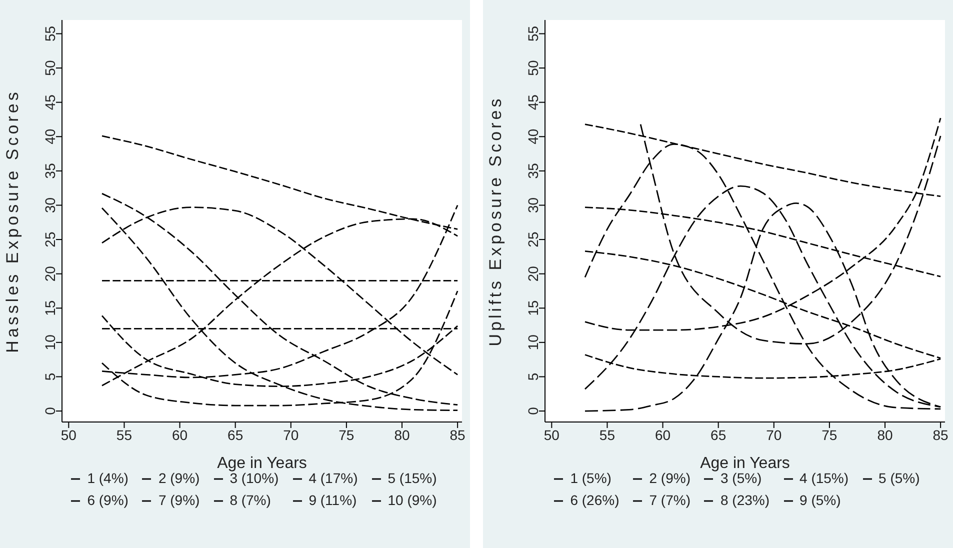 The width and height of the screenshot is (953, 548). What do you see at coordinates (12, 221) in the screenshot?
I see `y-axis-title: Hassles Exposure Scores` at bounding box center [12, 221].